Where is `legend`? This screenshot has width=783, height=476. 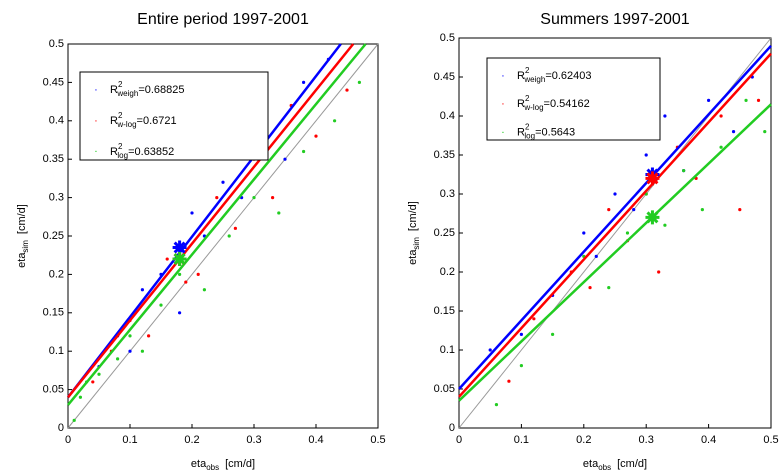
legend is located at coordinates (573, 99).